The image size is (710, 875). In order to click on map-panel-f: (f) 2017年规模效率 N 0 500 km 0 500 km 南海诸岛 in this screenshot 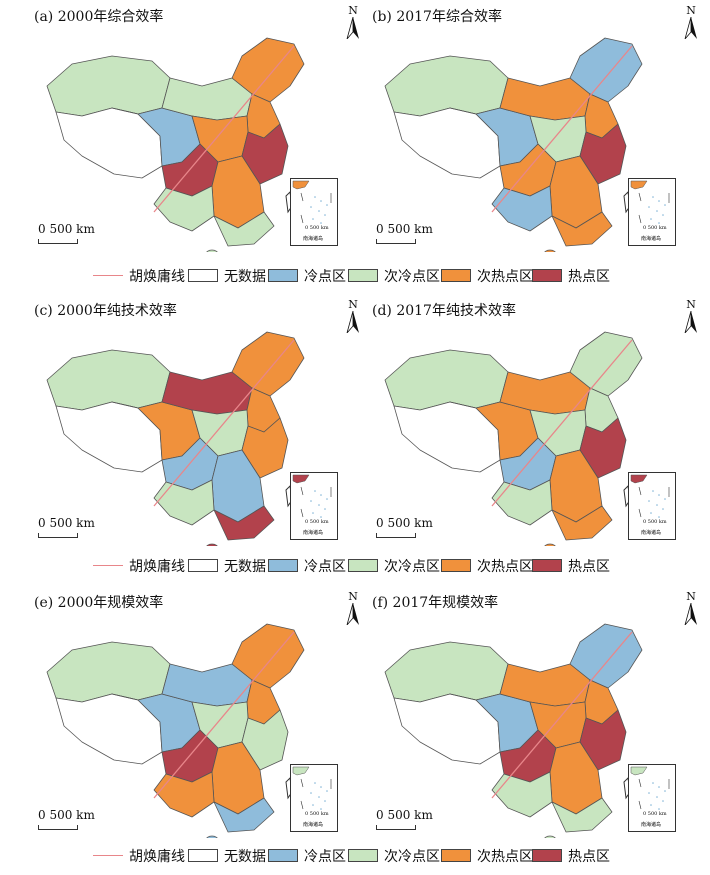, I will do `click(536, 713)`.